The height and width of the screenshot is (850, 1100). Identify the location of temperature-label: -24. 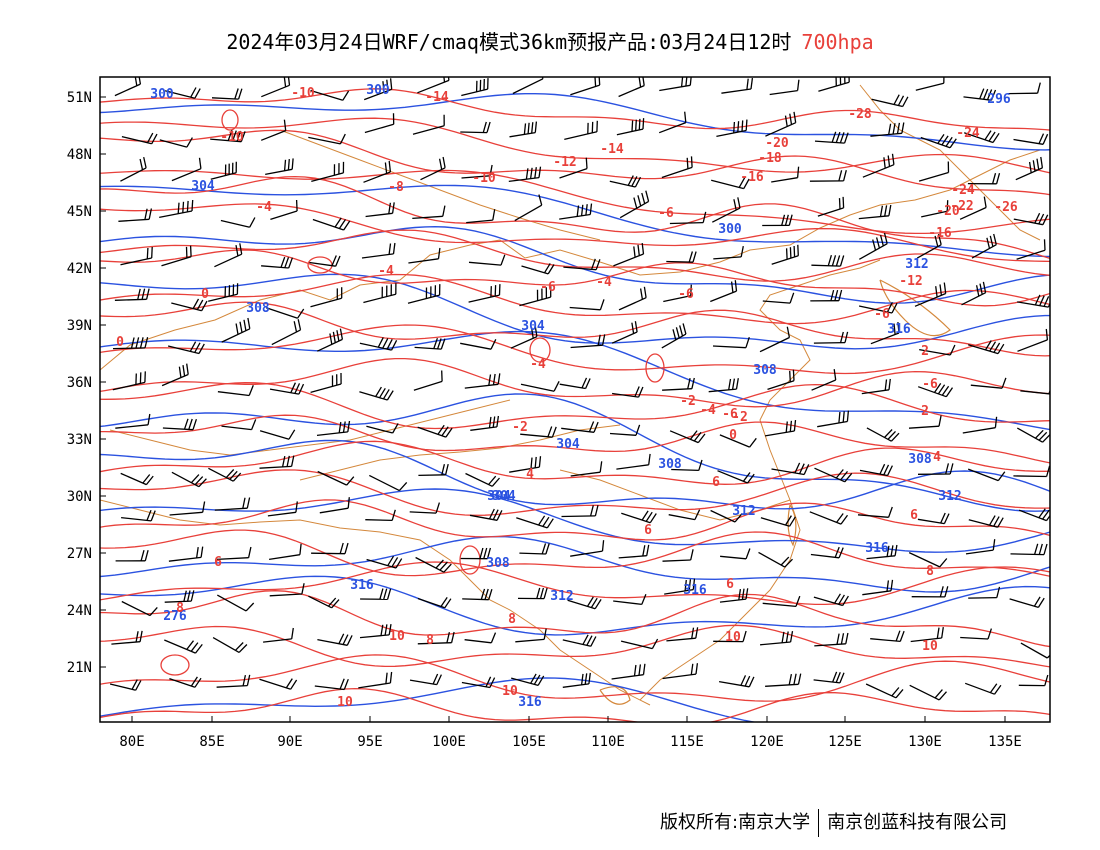
(963, 190).